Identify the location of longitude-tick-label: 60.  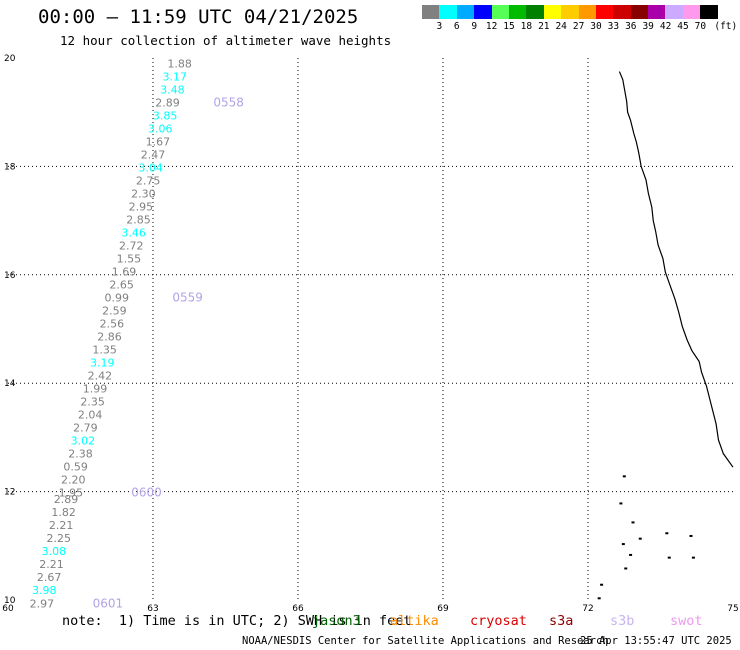
(8, 609).